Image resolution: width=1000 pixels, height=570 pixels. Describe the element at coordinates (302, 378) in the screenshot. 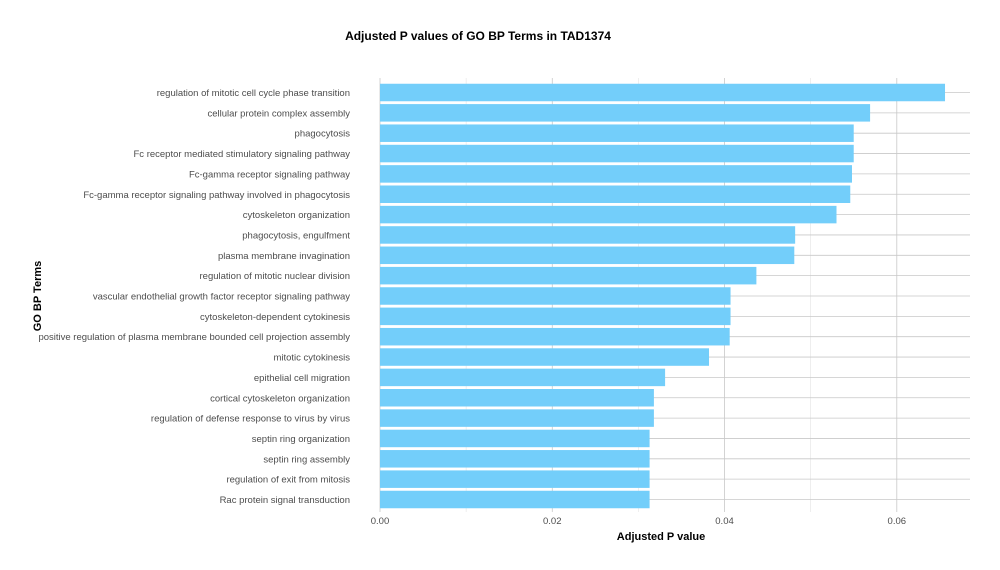

I see `y-tick-label: epithelial cell migration` at that location.